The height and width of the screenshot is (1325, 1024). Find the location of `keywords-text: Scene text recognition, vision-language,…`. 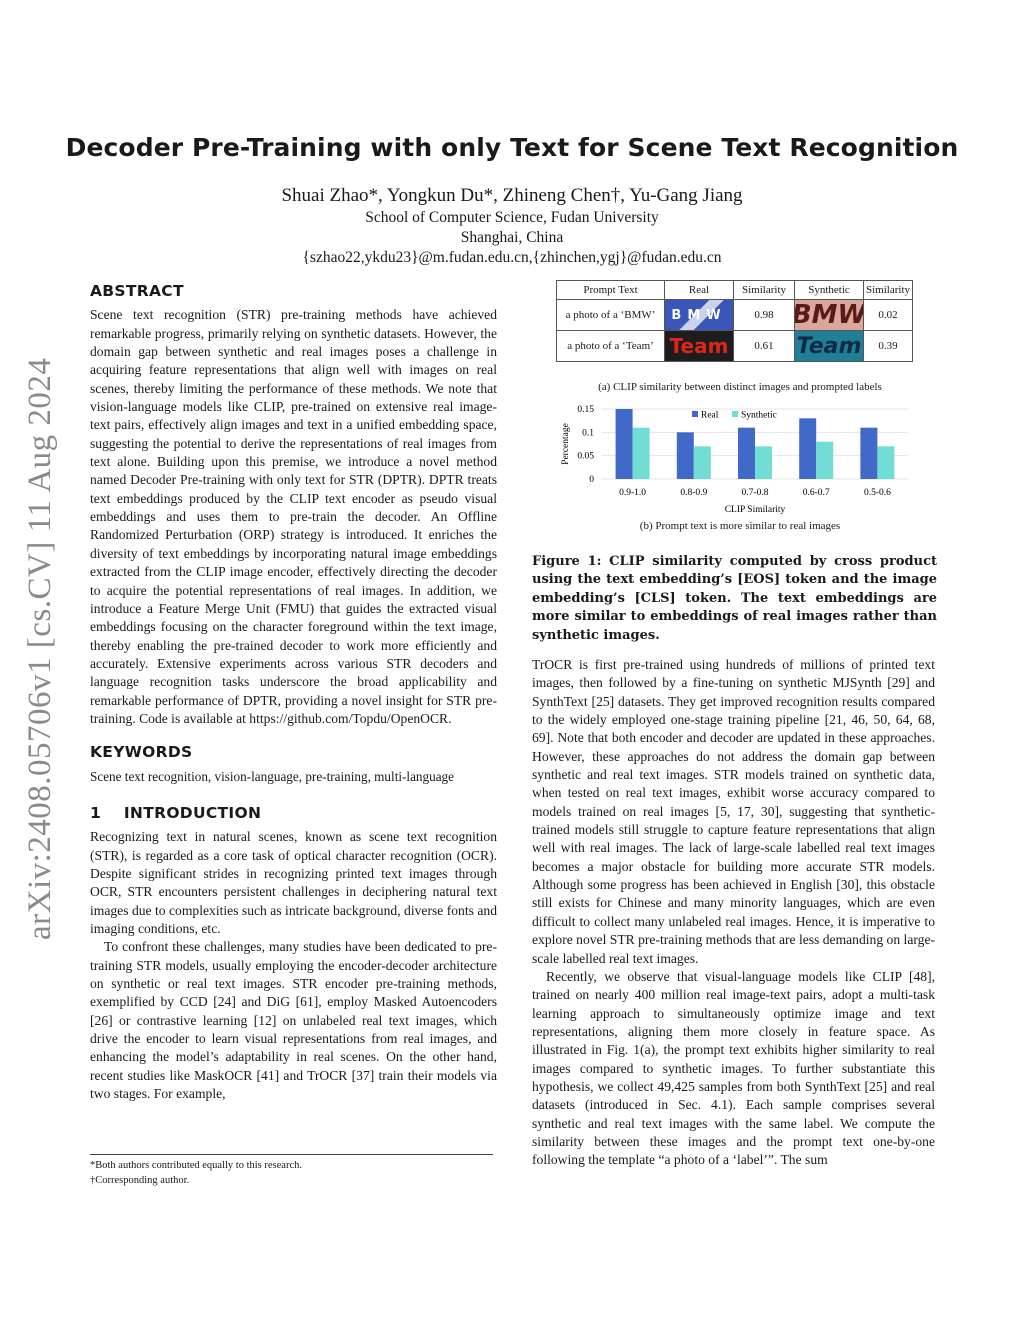

keywords-text: Scene text recognition, vision-language,… is located at coordinates (272, 776).